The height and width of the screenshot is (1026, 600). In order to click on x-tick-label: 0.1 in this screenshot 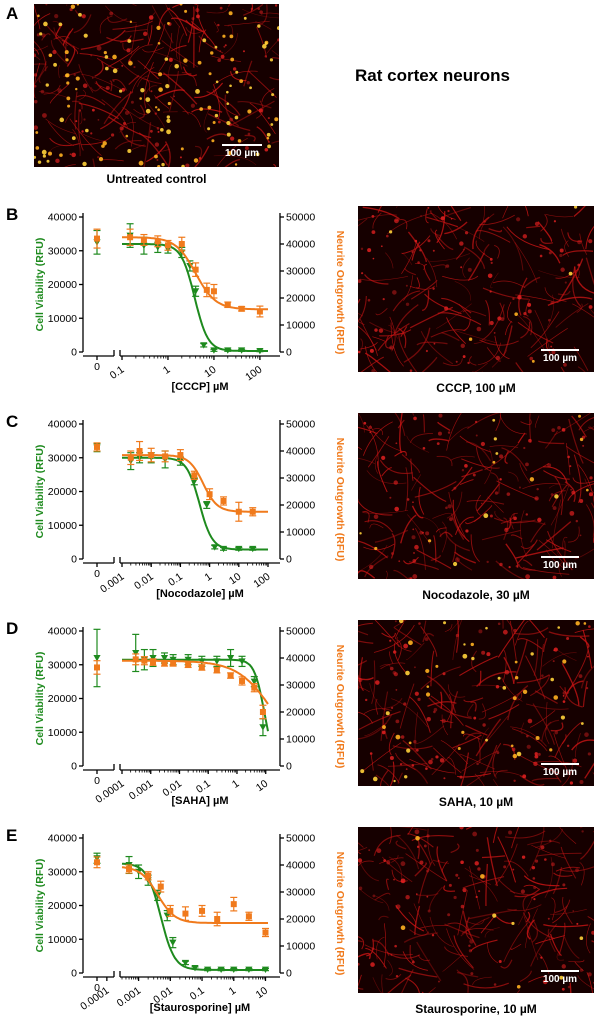, I will do `click(203, 787)`.